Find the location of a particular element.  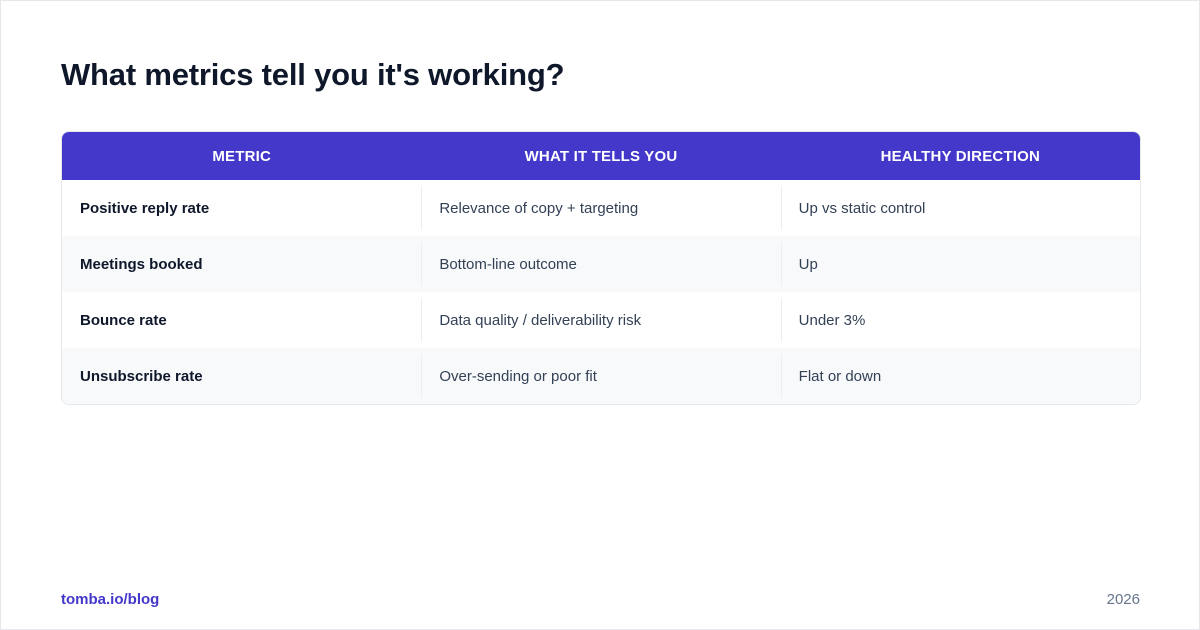

direction-cell: Flat or down is located at coordinates (960, 376).